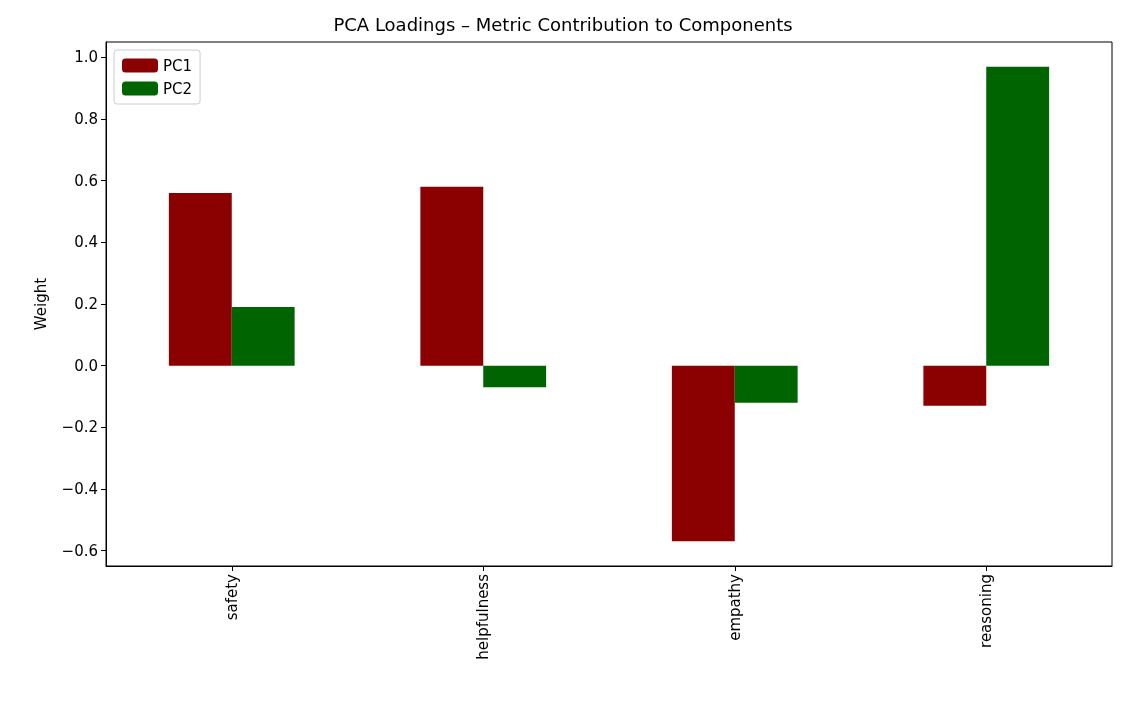 The height and width of the screenshot is (702, 1126). Describe the element at coordinates (86, 304) in the screenshot. I see `y-tick-label: 0.2` at that location.